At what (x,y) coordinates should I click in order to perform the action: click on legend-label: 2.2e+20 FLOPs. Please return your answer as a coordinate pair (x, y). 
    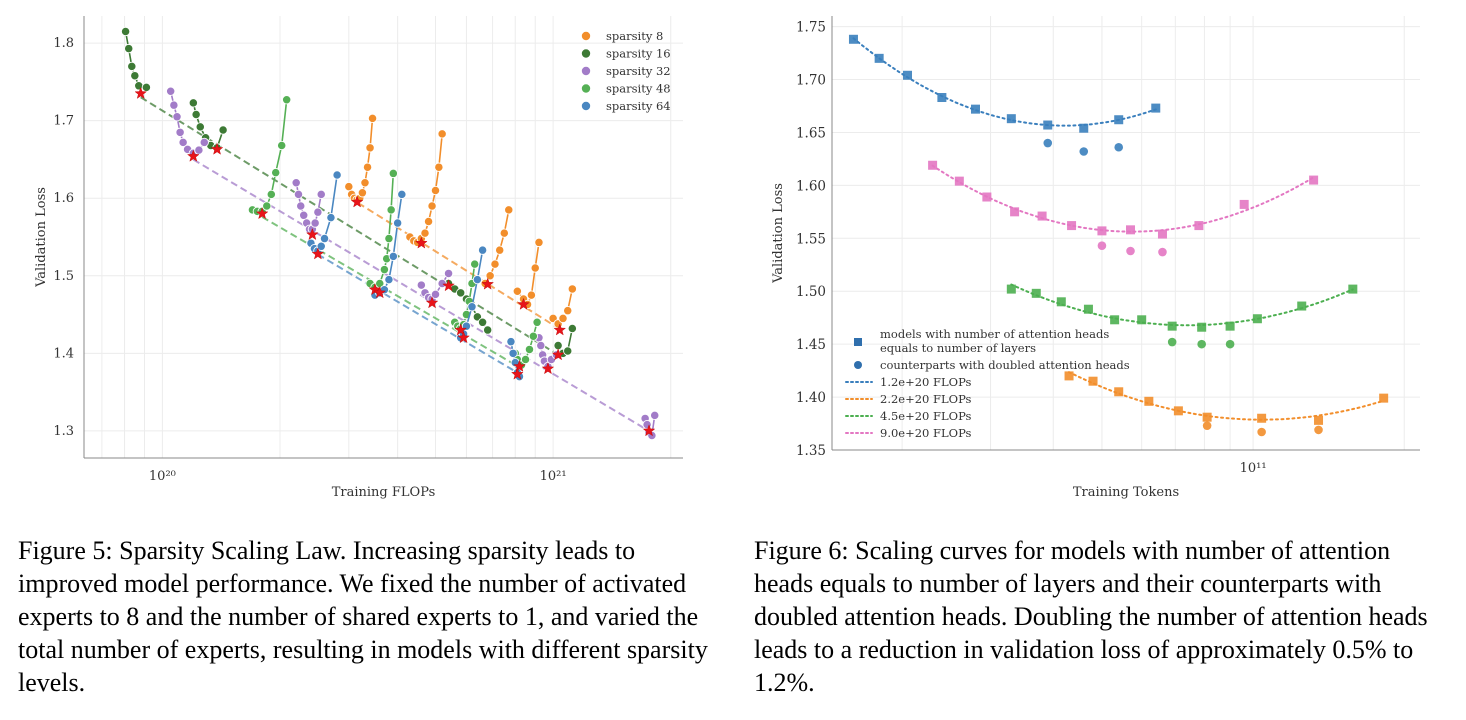
    Looking at the image, I should click on (925, 399).